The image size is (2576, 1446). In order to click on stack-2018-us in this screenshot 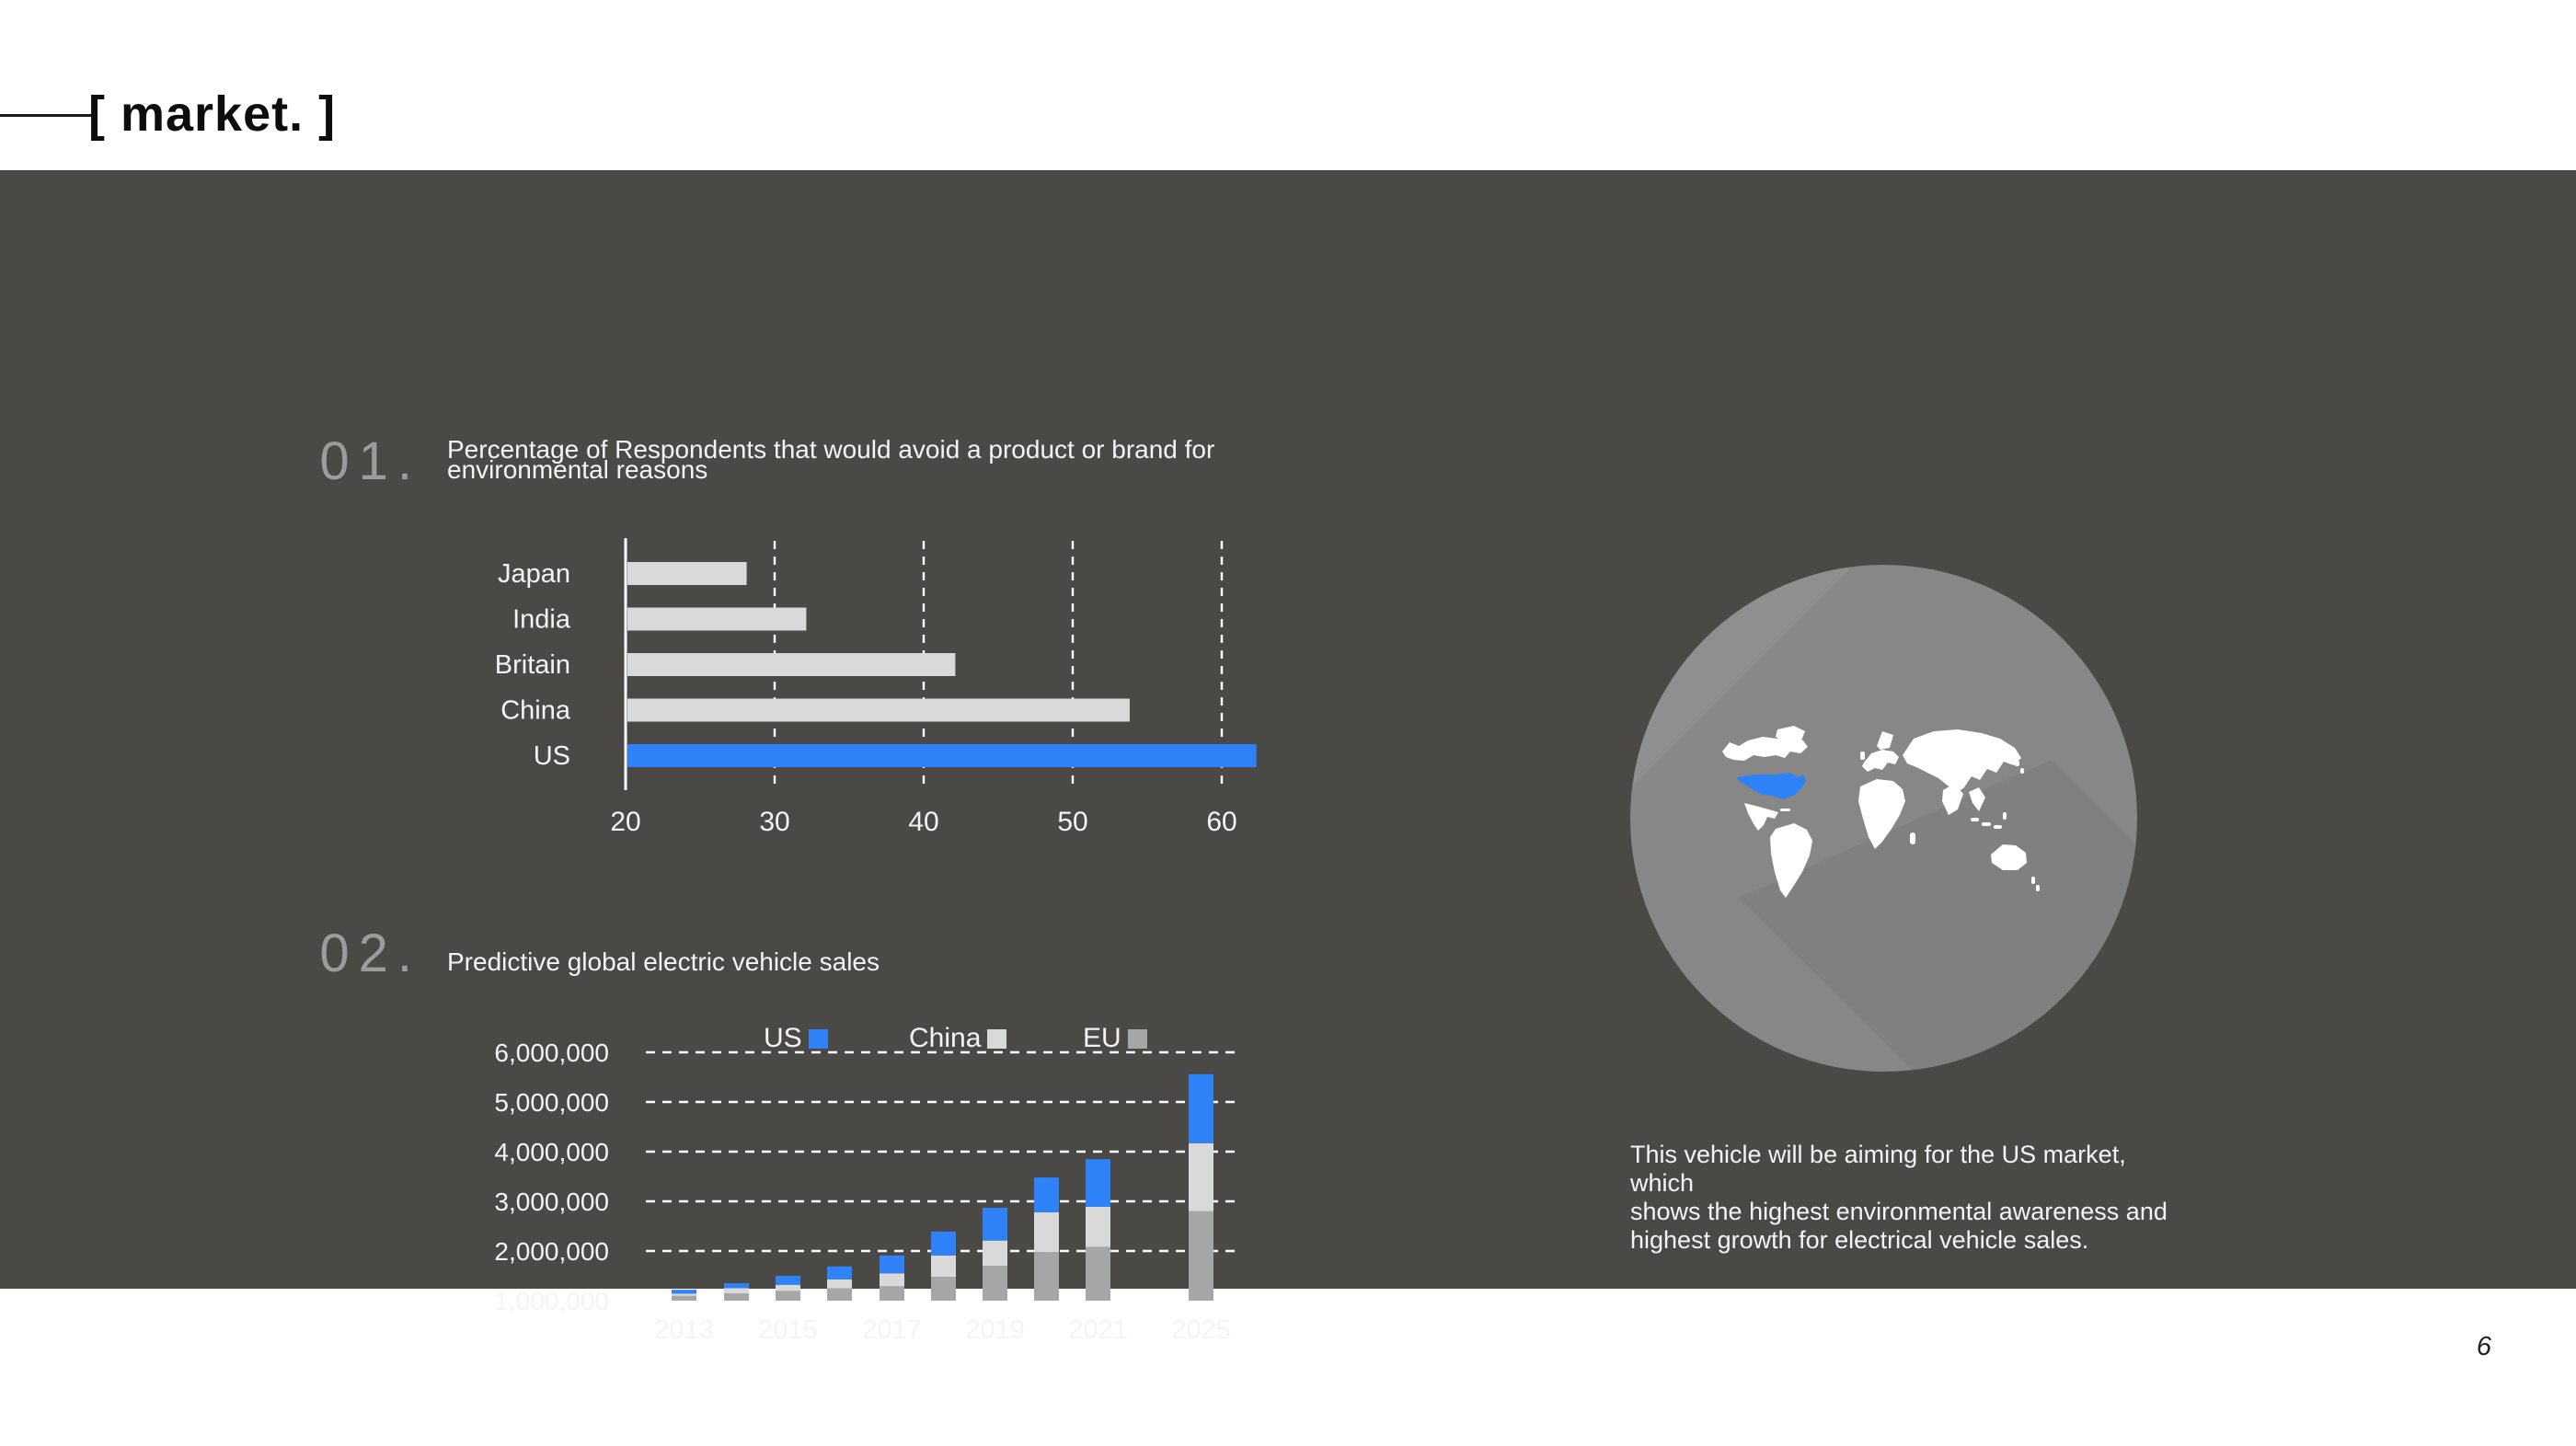, I will do `click(943, 1243)`.